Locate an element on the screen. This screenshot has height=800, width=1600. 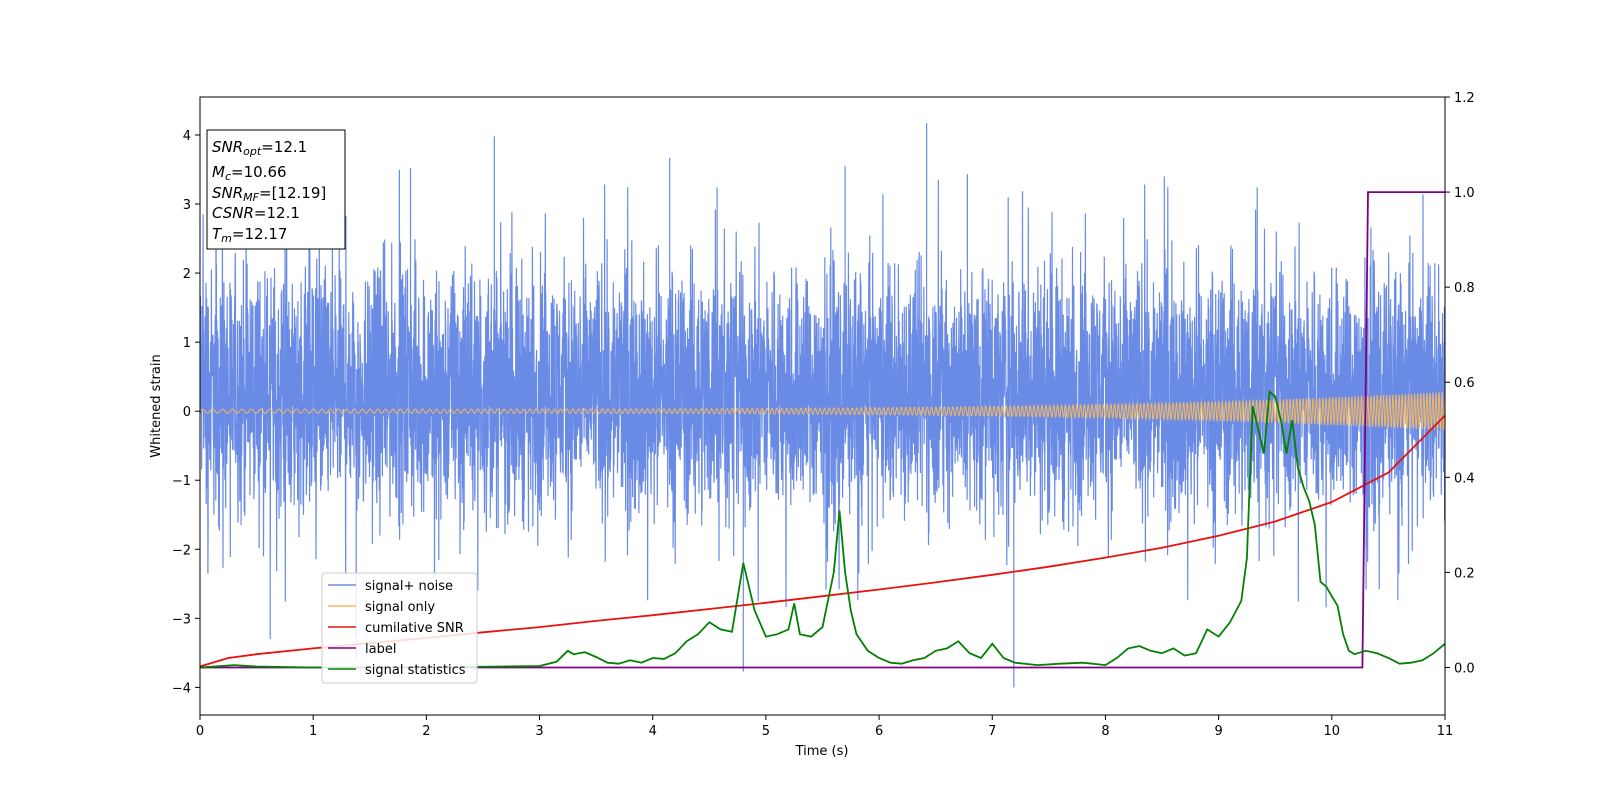
x-tick-label: 2 is located at coordinates (426, 731).